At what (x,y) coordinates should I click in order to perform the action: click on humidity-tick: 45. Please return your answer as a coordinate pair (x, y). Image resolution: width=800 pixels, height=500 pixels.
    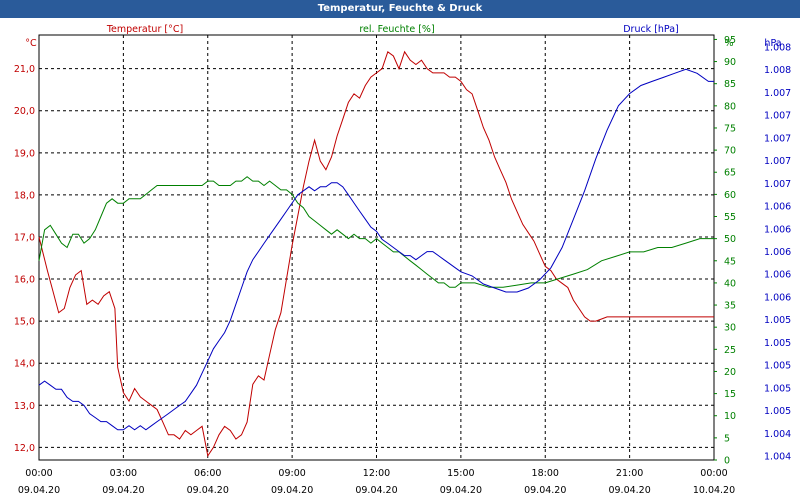
    Looking at the image, I should click on (730, 261).